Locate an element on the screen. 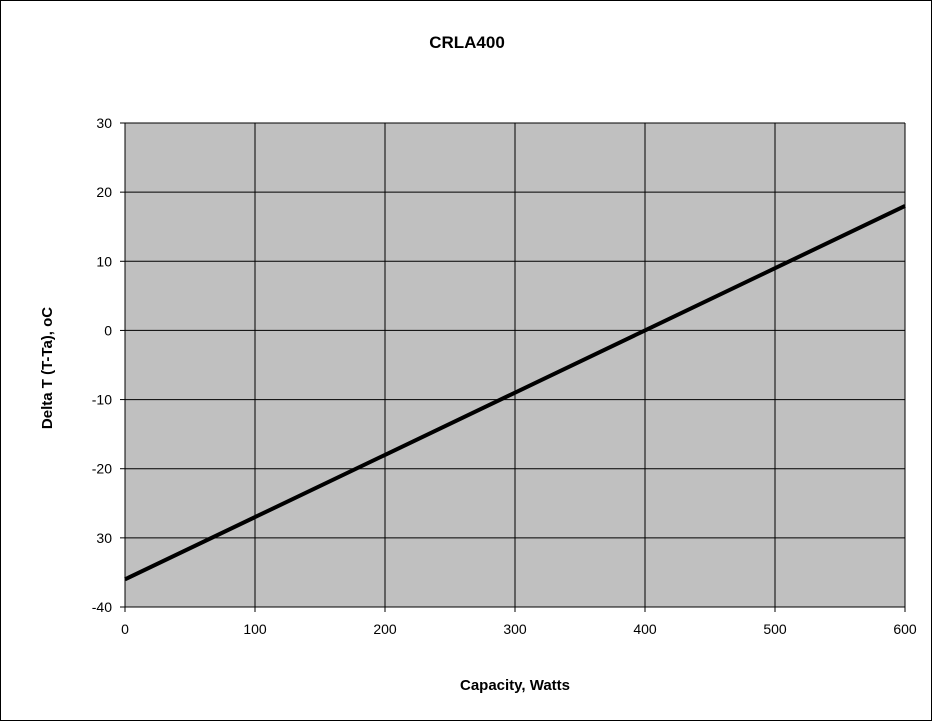 This screenshot has height=722, width=932. y-tick-label: 10 is located at coordinates (104, 261).